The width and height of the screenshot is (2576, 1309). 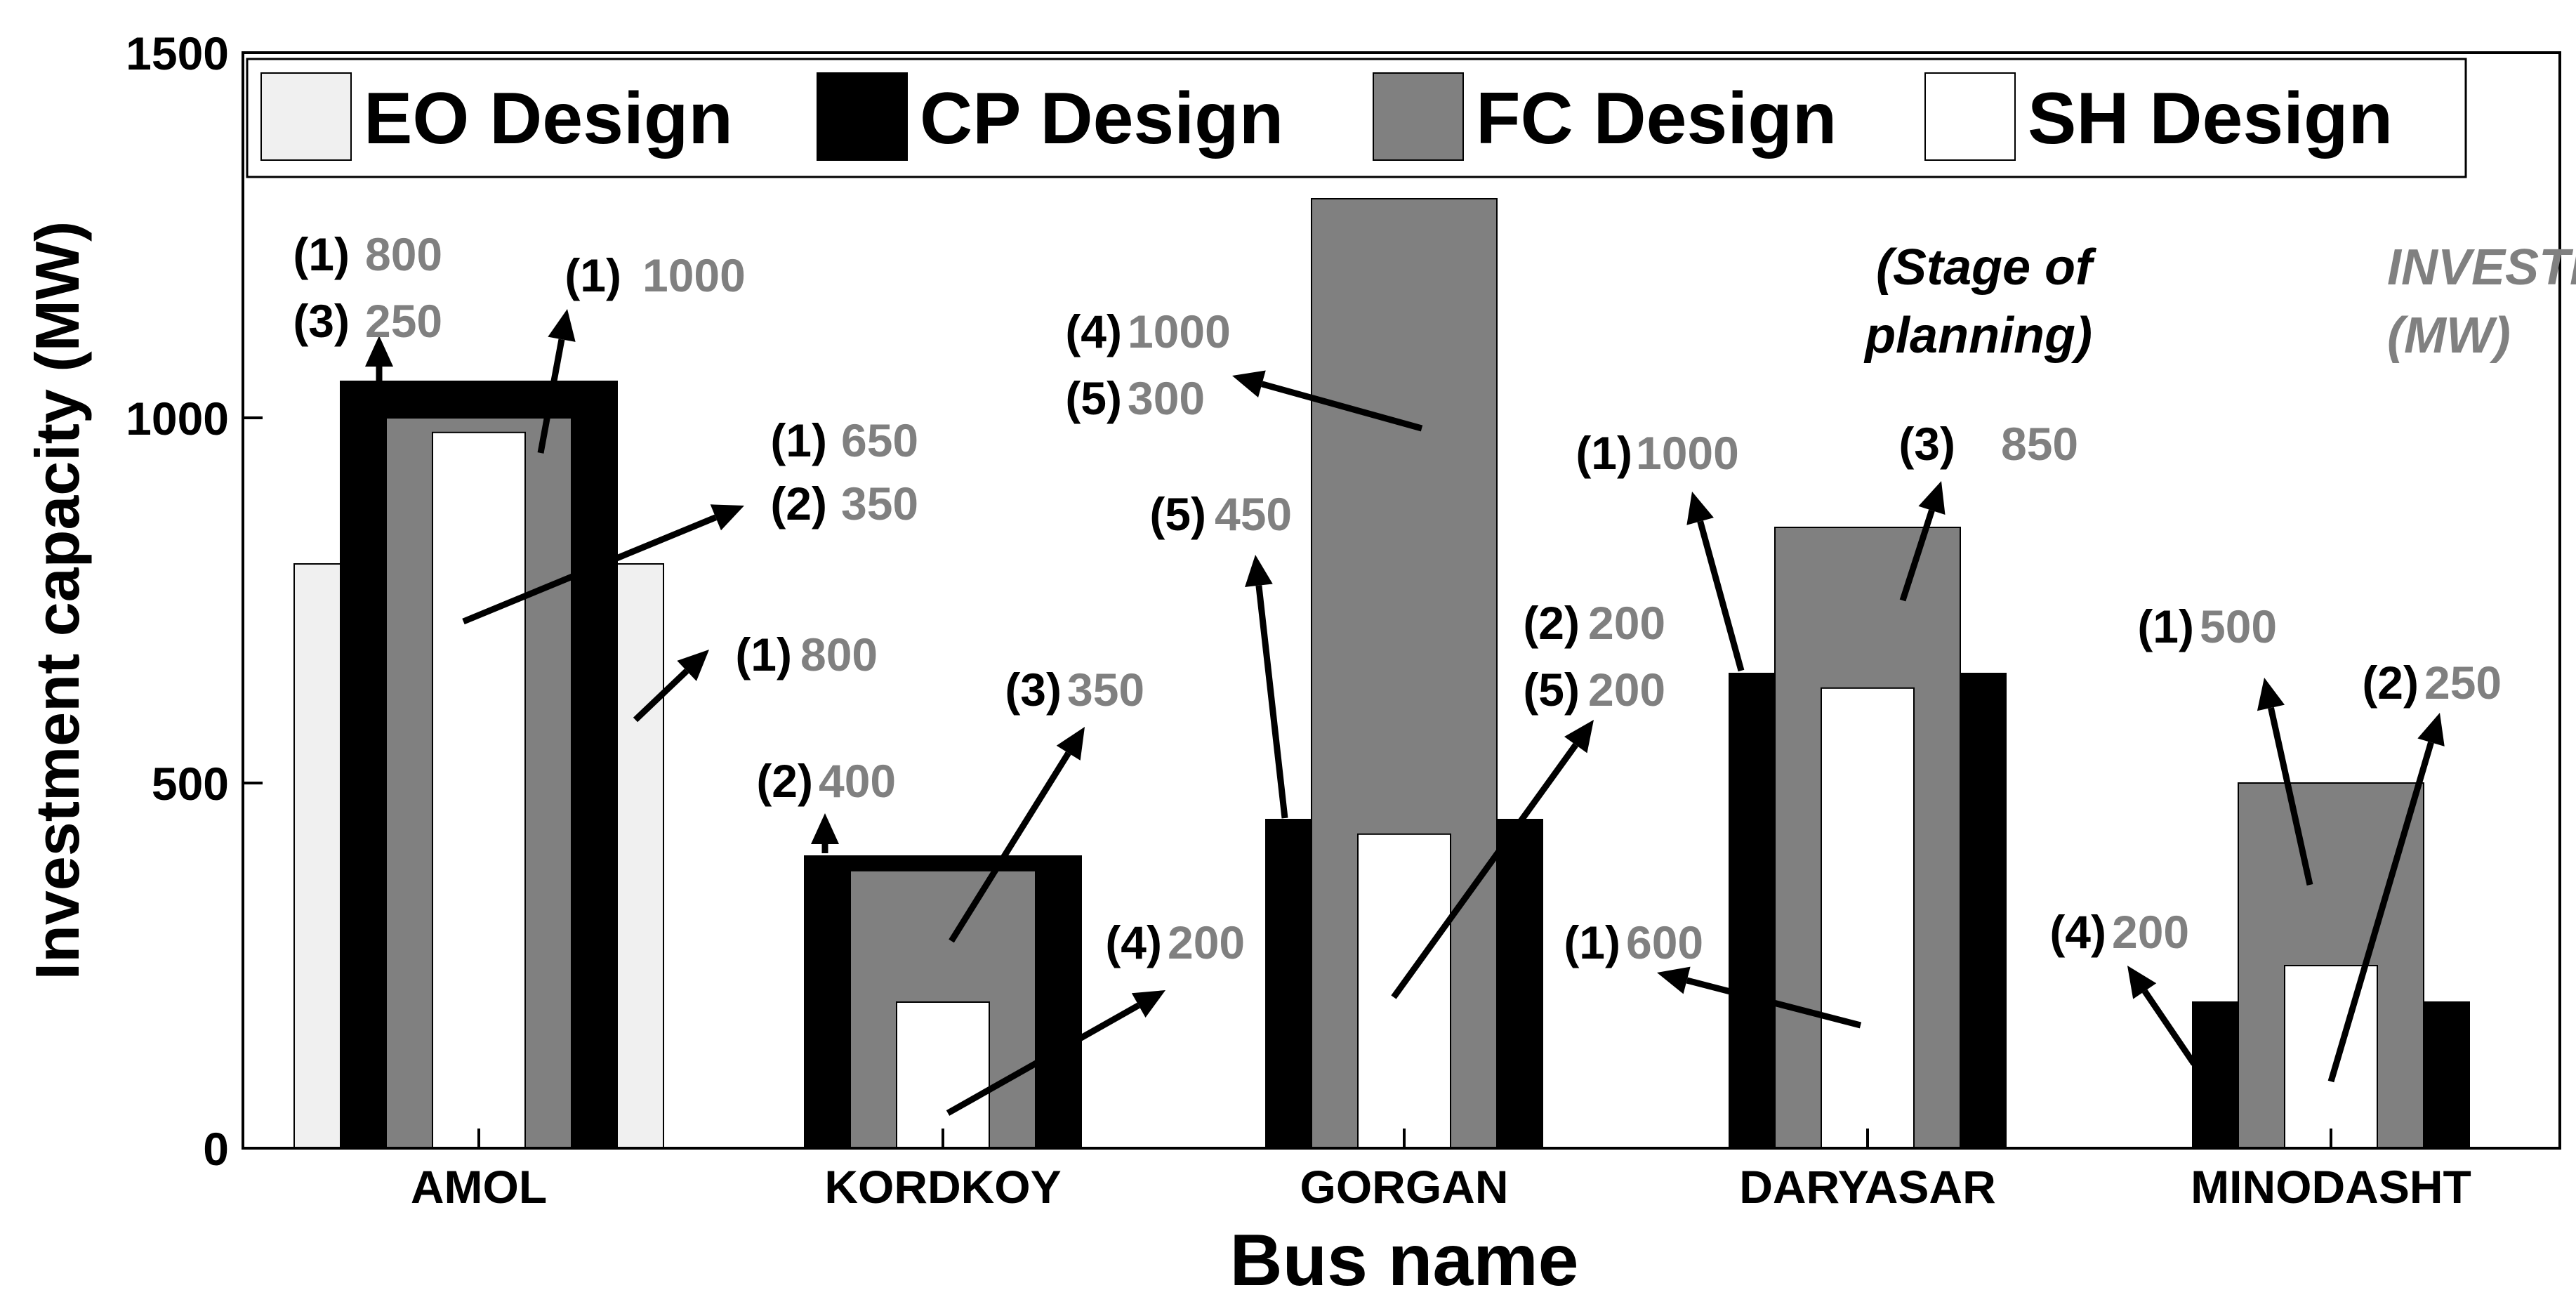 I want to click on bar-sh-design-minodasht, so click(x=2331, y=1057).